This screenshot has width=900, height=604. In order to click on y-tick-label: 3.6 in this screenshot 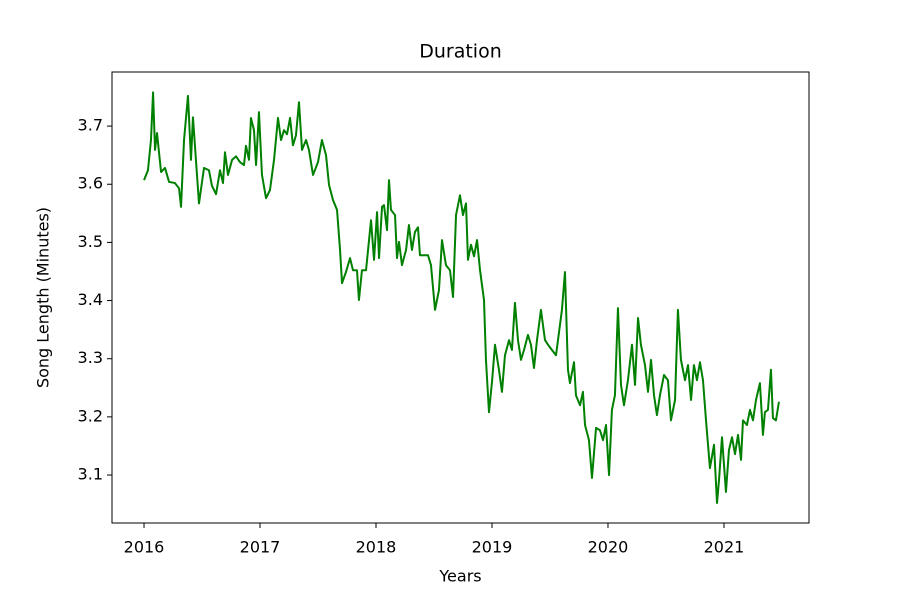, I will do `click(90, 183)`.